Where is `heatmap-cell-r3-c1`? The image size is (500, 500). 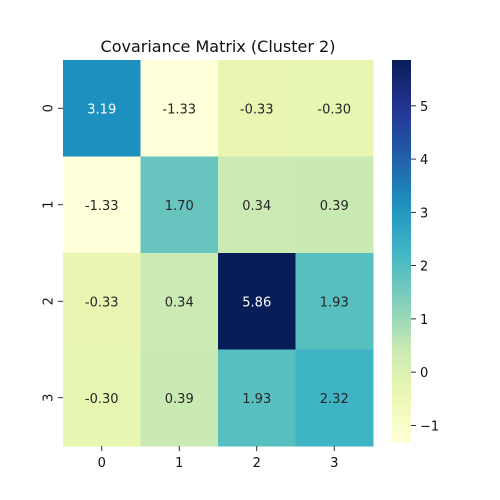
heatmap-cell-r3-c1 is located at coordinates (179, 398).